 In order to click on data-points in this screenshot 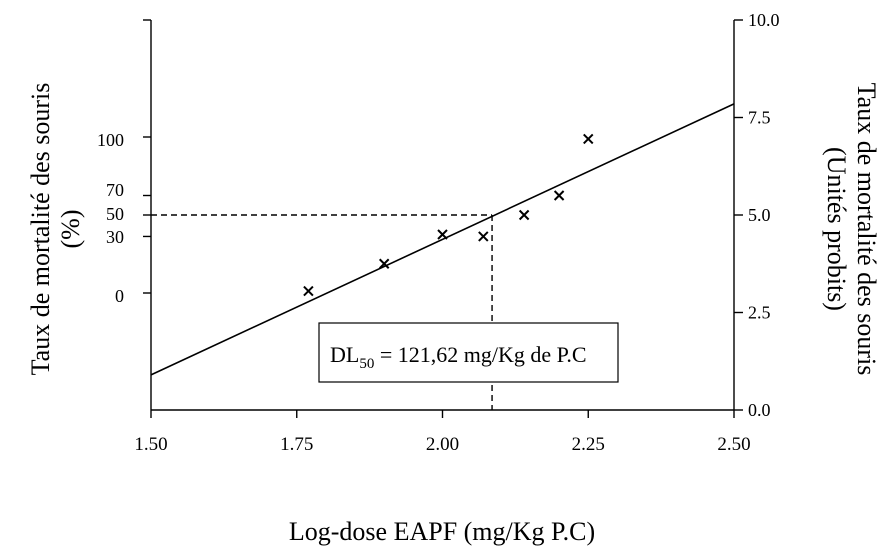, I will do `click(448, 215)`.